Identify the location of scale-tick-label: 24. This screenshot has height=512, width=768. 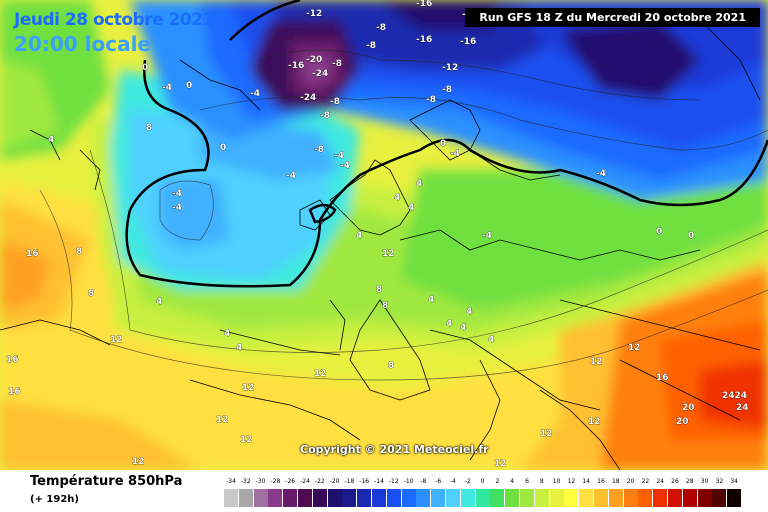
(660, 481).